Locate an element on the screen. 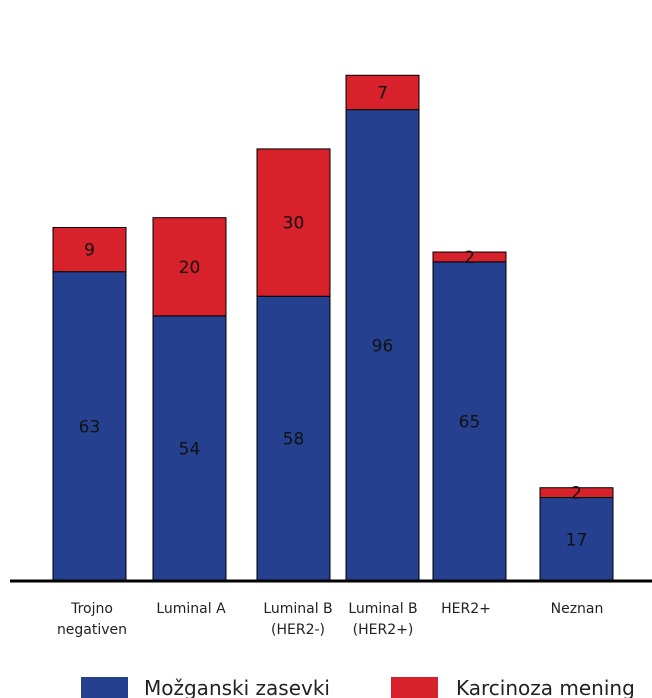  data-label-mozganski-1: 54 is located at coordinates (190, 449).